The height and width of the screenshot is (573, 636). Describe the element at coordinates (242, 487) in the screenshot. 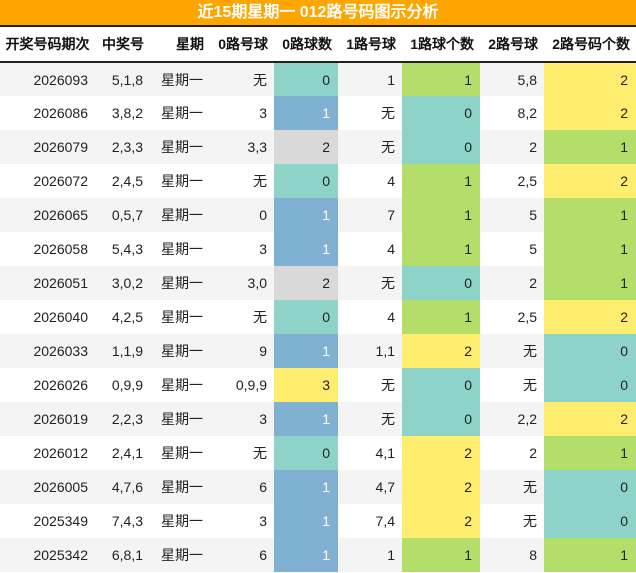

I see `route0-balls-cell: 6` at that location.